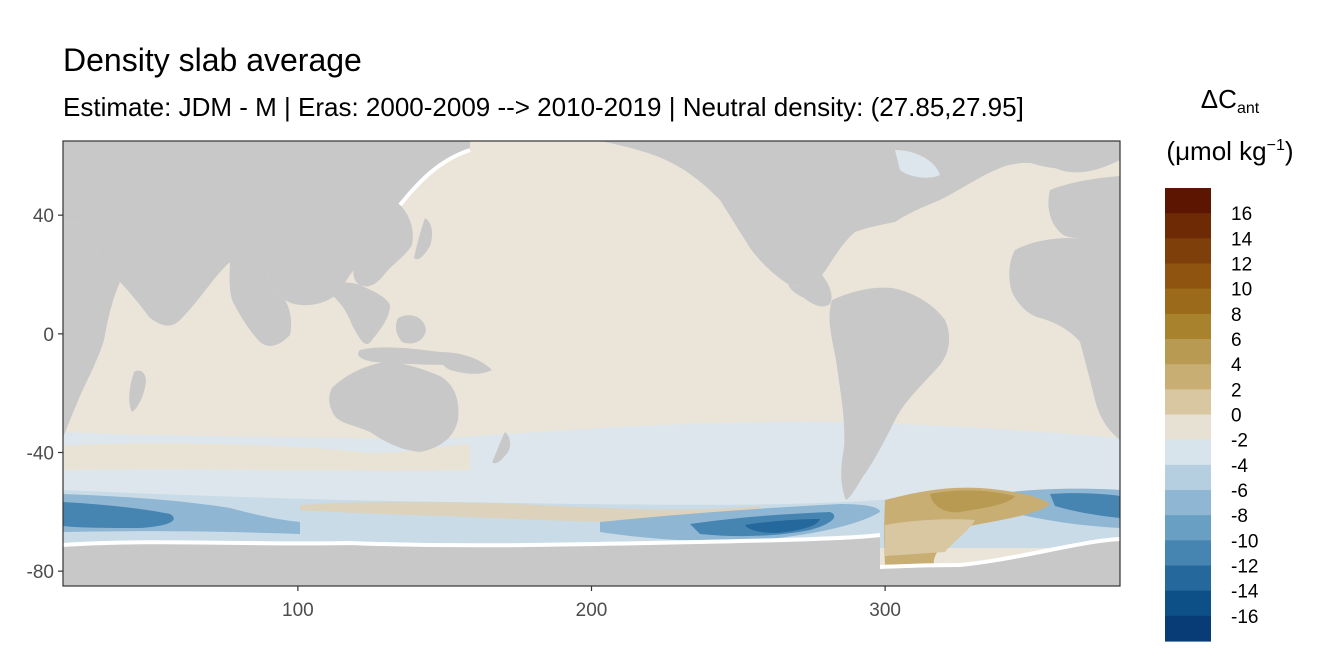 This screenshot has height=672, width=1344. I want to click on colorbar-label: -2, so click(1239, 441).